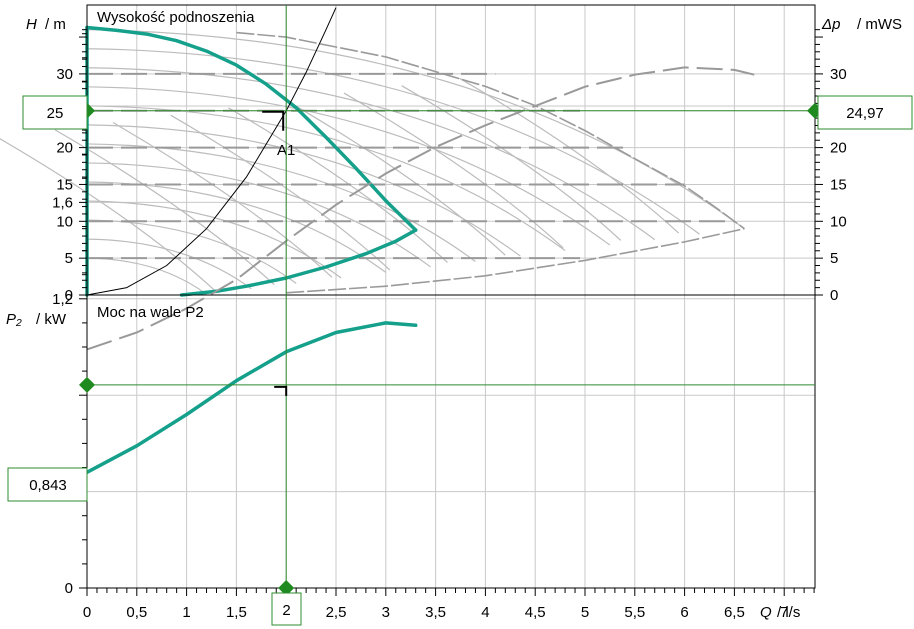  Describe the element at coordinates (236, 612) in the screenshot. I see `x-tick-label: 1,5` at that location.